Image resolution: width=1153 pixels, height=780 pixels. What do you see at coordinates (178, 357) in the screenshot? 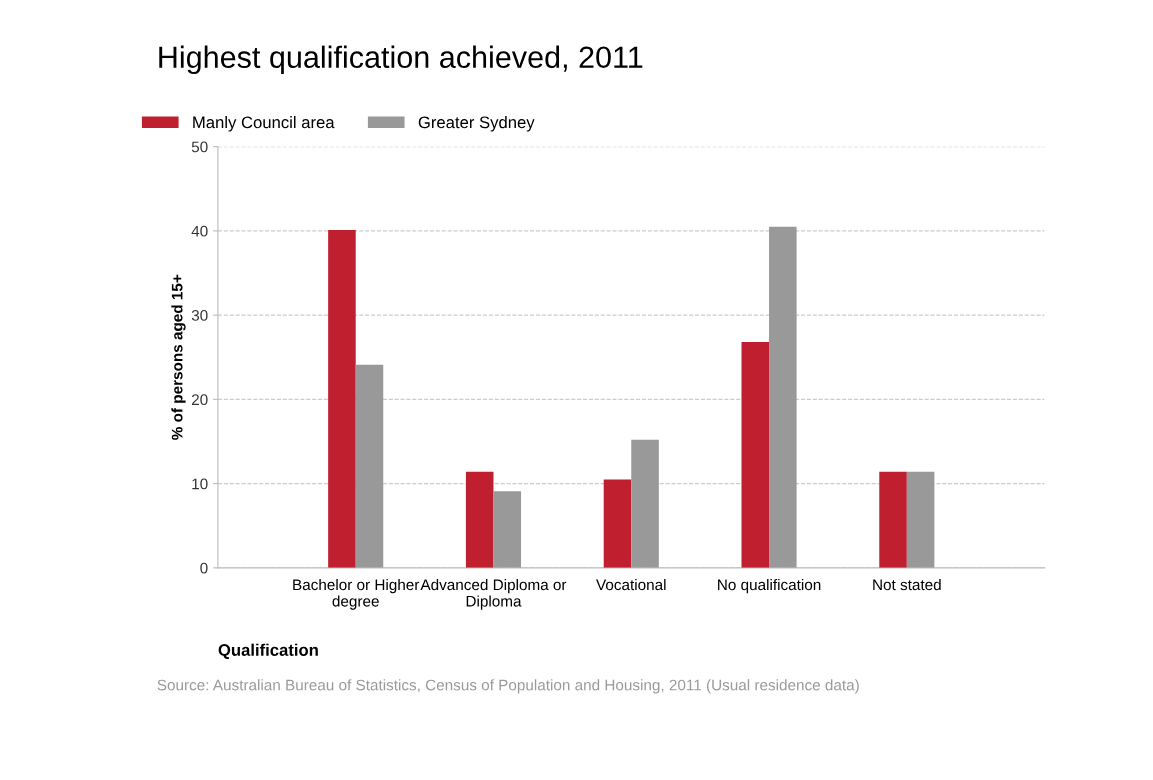
I see `y-axis-title: % of persons aged 15+` at bounding box center [178, 357].